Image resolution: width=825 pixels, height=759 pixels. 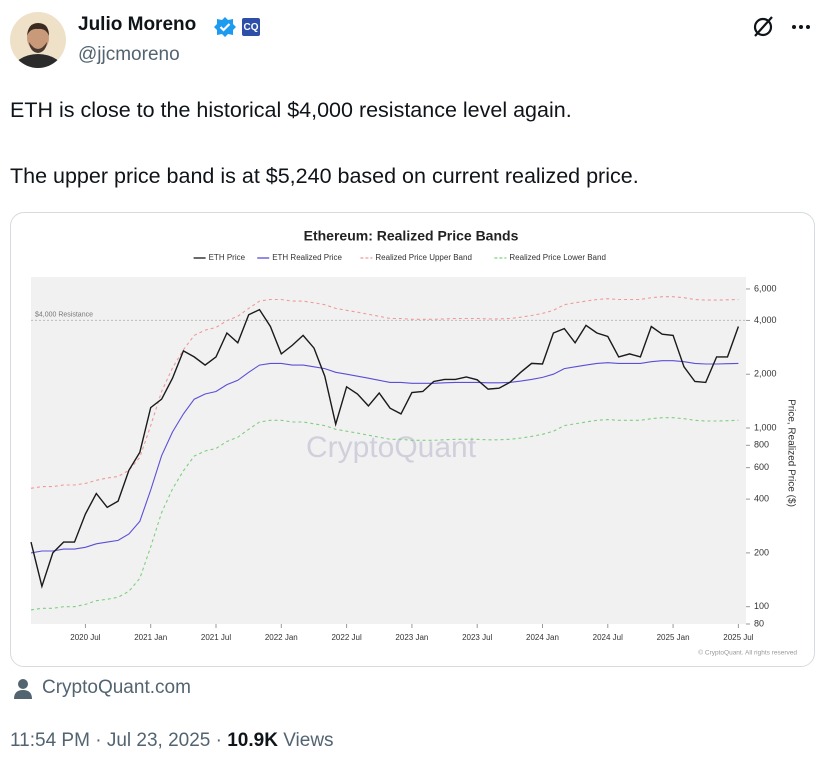 What do you see at coordinates (785, 27) in the screenshot?
I see `tweet-actions` at bounding box center [785, 27].